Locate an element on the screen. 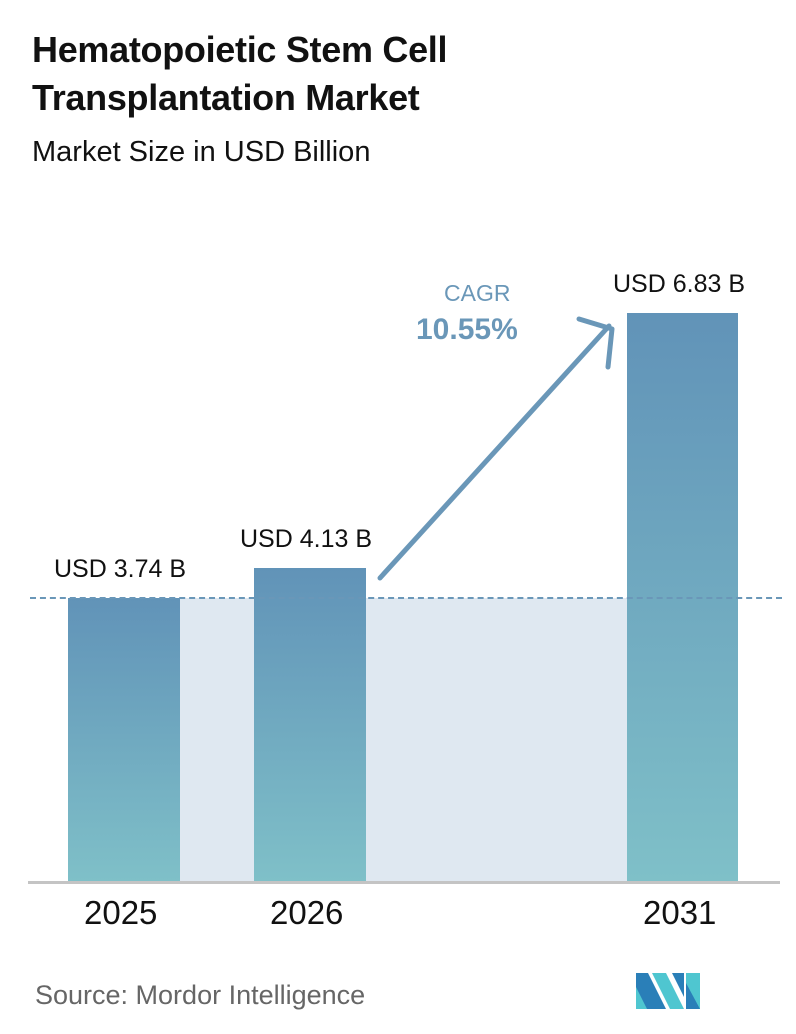 The width and height of the screenshot is (796, 1034). x-label-2025: 2025 is located at coordinates (121, 912).